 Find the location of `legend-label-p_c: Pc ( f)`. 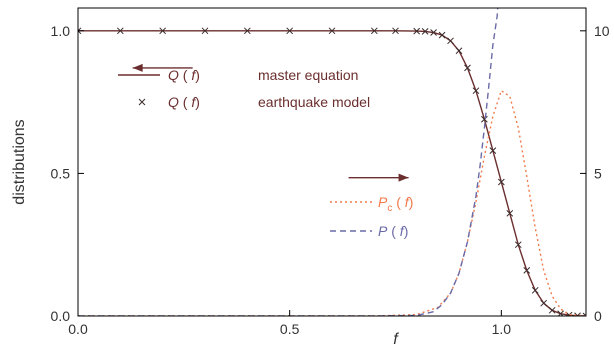

legend-label-p_c: Pc ( f) is located at coordinates (395, 204).